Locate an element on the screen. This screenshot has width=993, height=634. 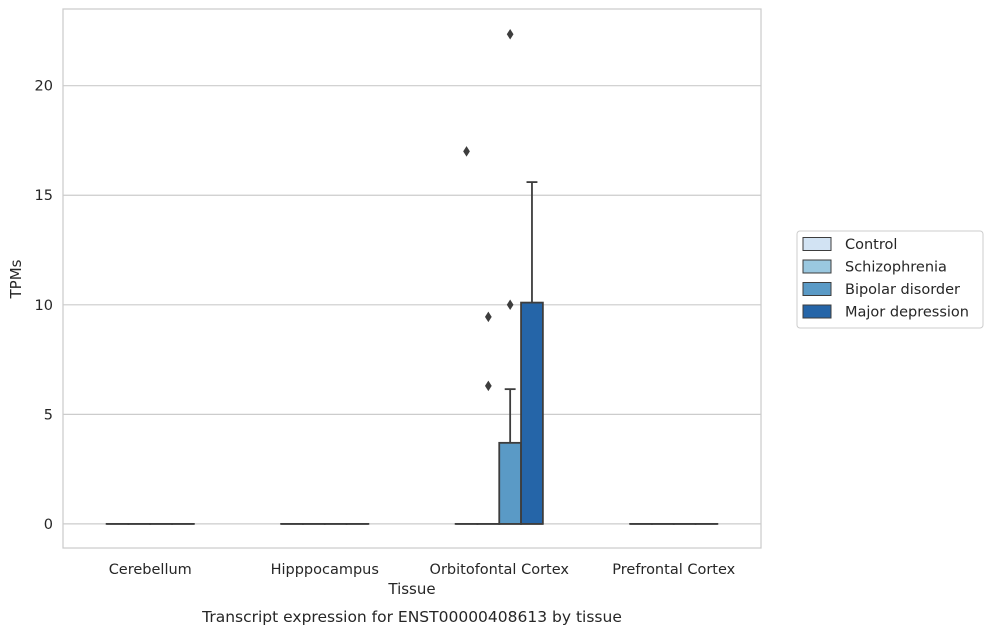
x-tick-label: Hipppocampus is located at coordinates (325, 570).